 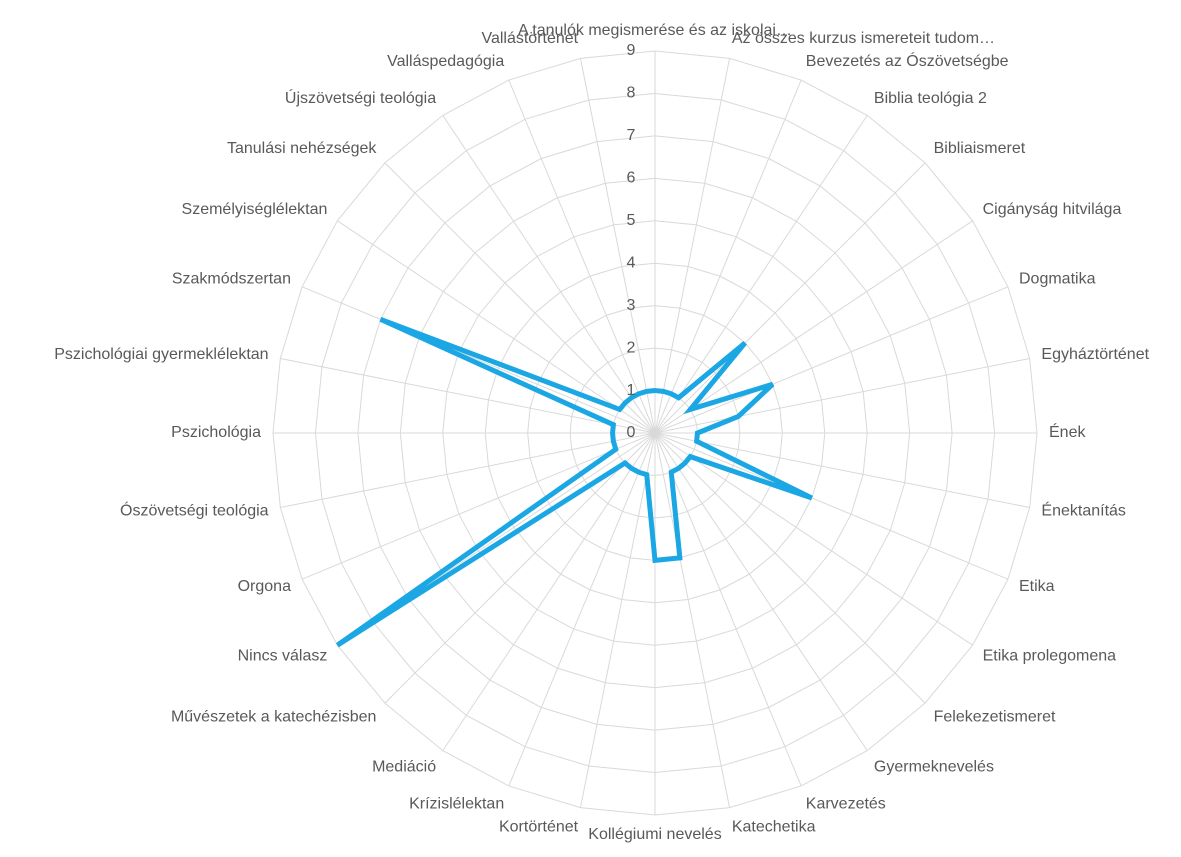 I want to click on category-label: Etika, so click(x=1037, y=586).